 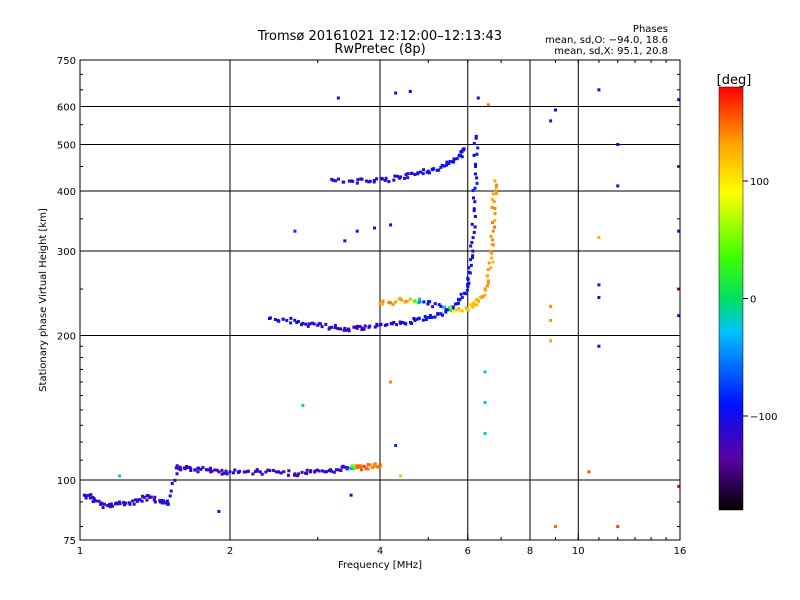 I want to click on y-axis-label: Stationary phase Virtual Height [km], so click(x=43, y=300).